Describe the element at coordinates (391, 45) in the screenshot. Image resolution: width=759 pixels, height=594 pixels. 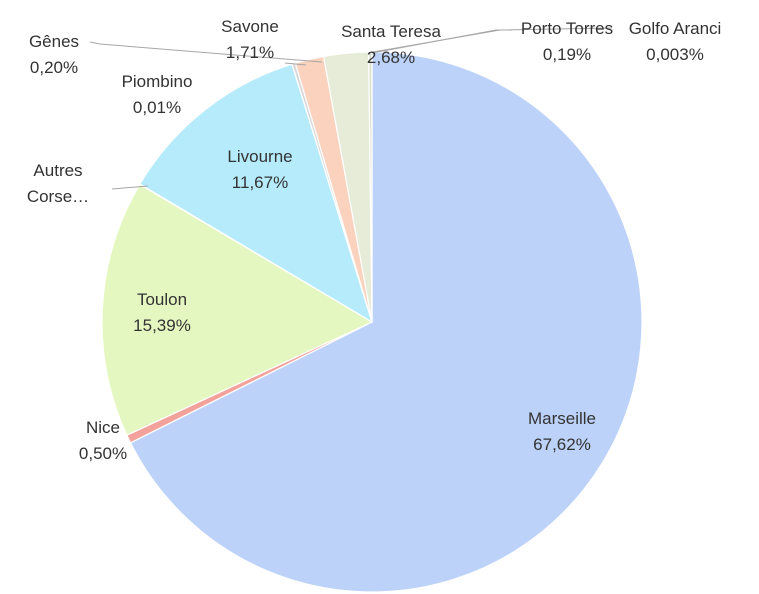
I see `slice-label: Santa Teresa 2,68%` at that location.